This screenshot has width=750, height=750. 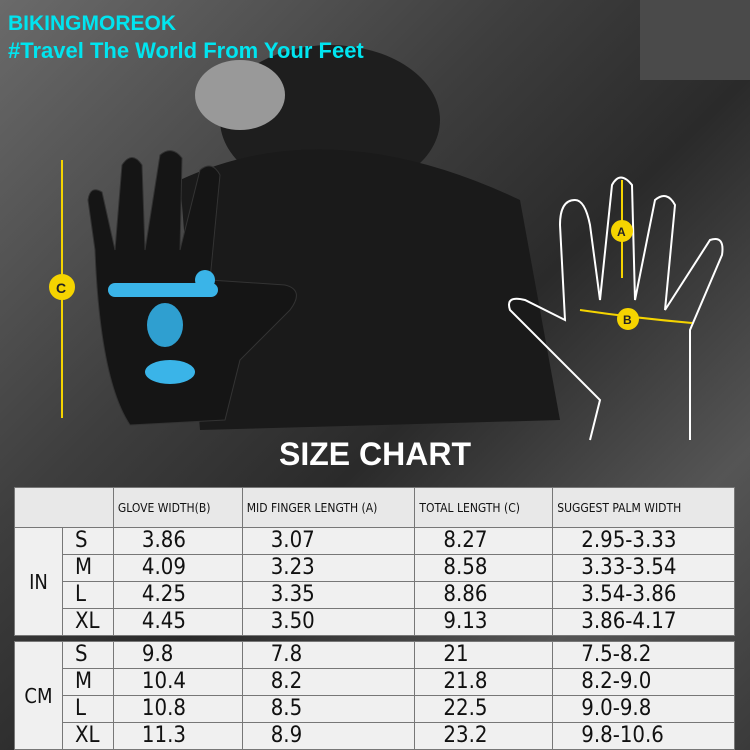 I want to click on table-cell: 8.2, so click(x=328, y=682).